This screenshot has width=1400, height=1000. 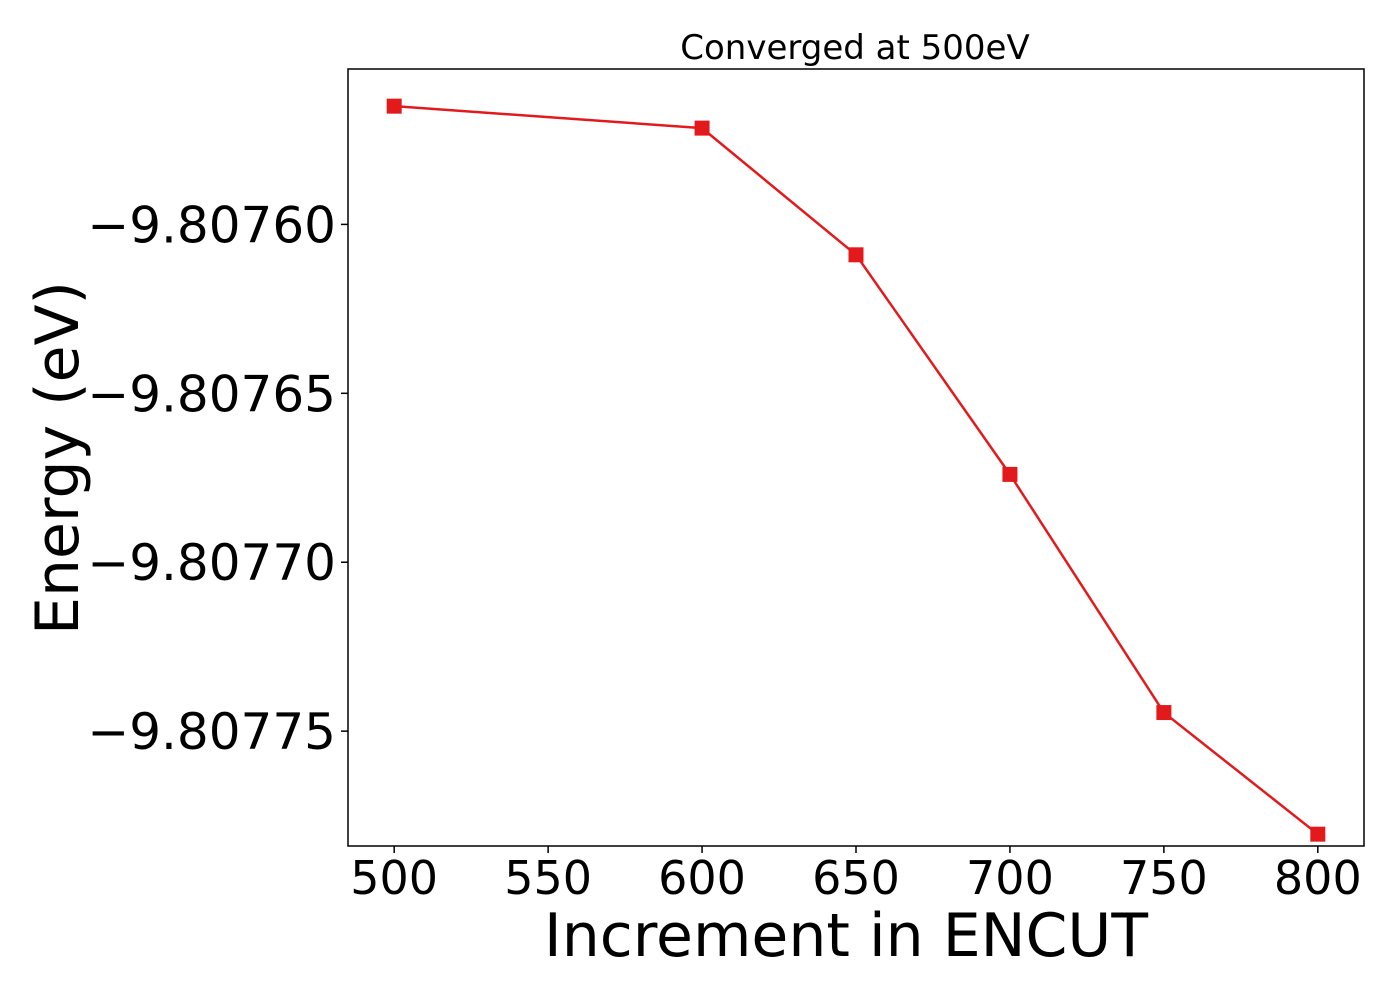 I want to click on y-axis-ticks: −9.80760 −9.80765 −9.80770 −9.80775, so click(x=217, y=478).